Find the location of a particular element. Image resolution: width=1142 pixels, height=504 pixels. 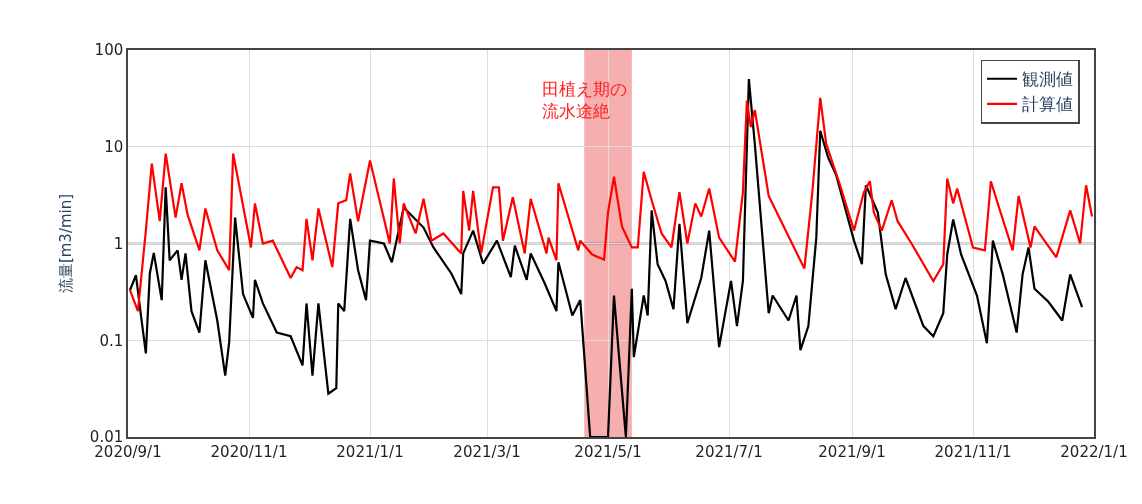

x-tick-label: 2021/7/1 is located at coordinates (729, 451).